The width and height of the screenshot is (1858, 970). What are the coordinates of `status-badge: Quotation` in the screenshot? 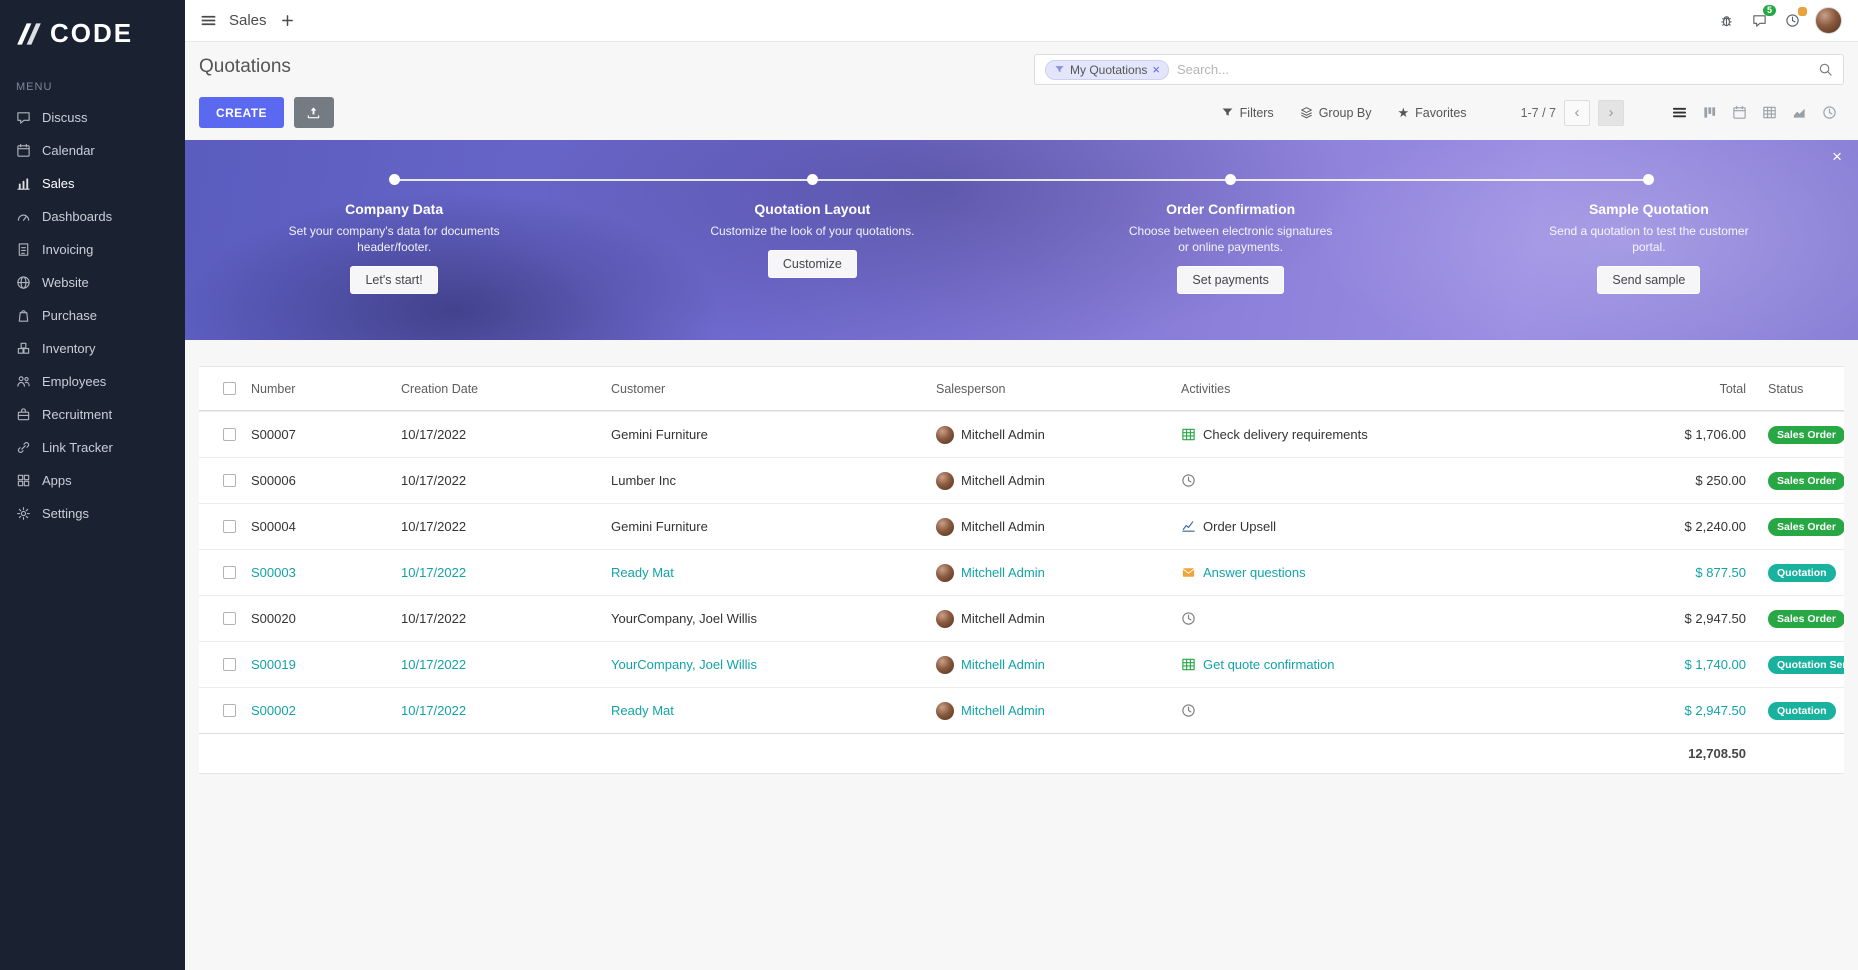 It's located at (1802, 710).